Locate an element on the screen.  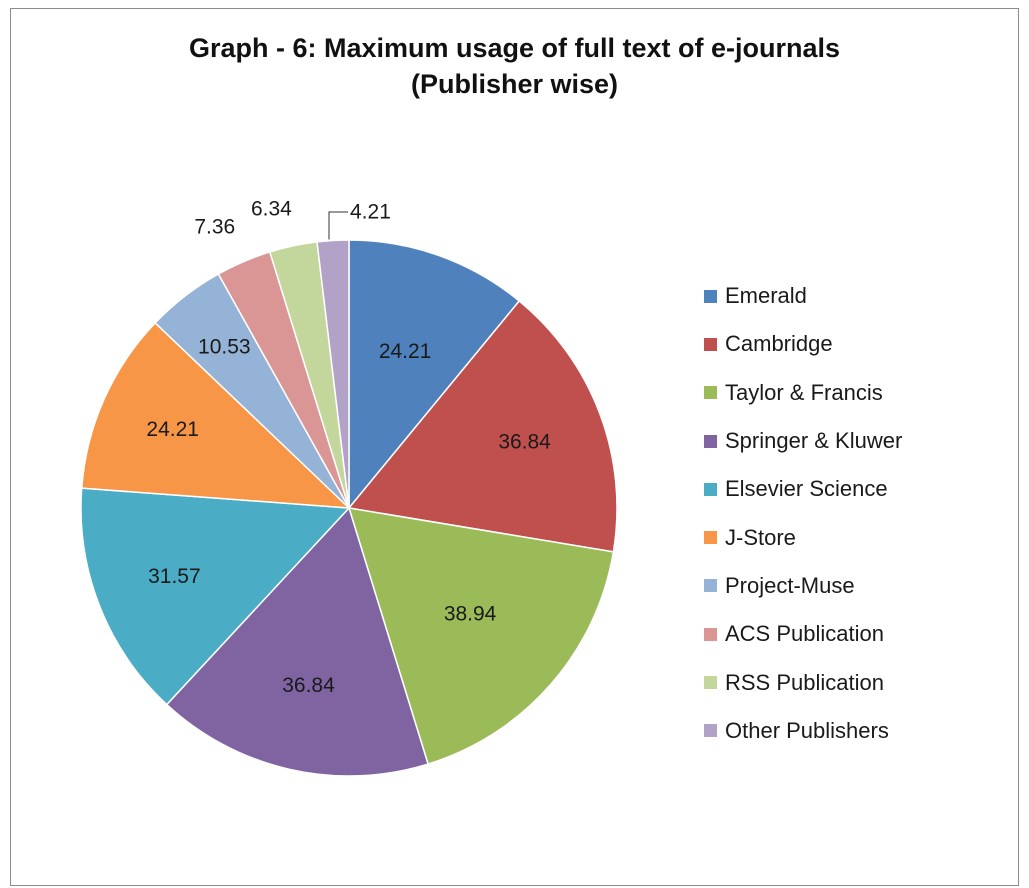
data-label-other-publishers: 4.21 is located at coordinates (370, 212).